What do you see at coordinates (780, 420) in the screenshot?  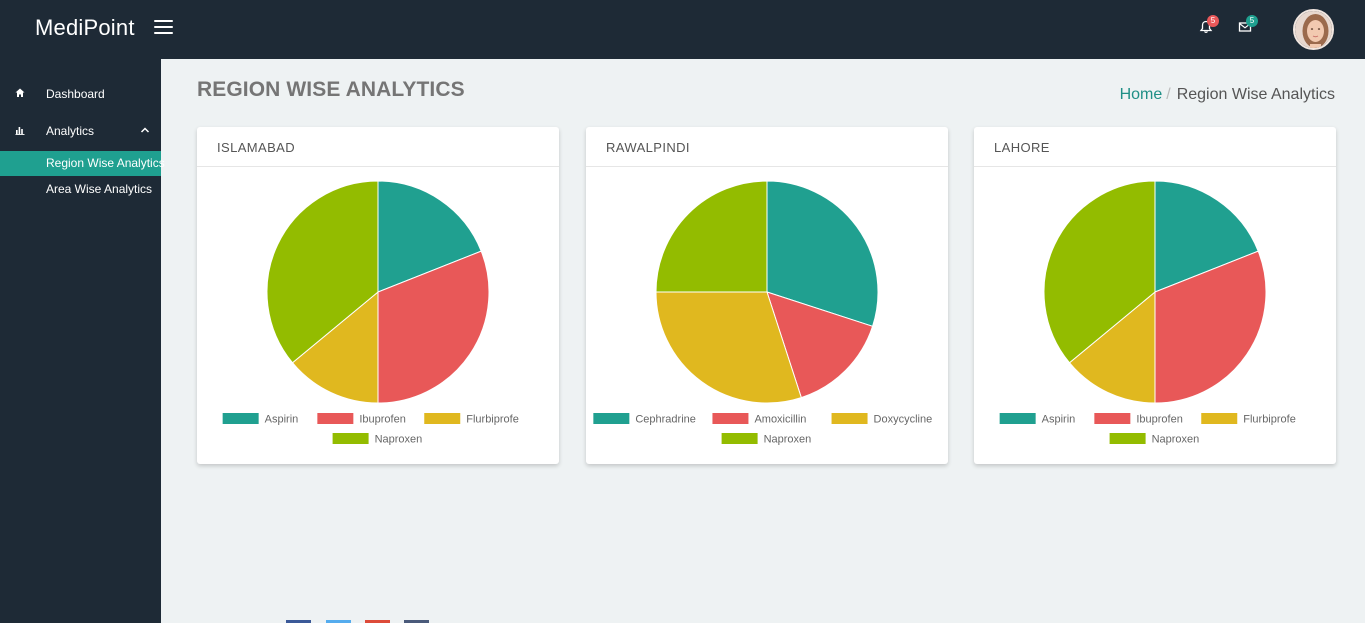 I see `legend-label-amoxicillin: Amoxicillin` at bounding box center [780, 420].